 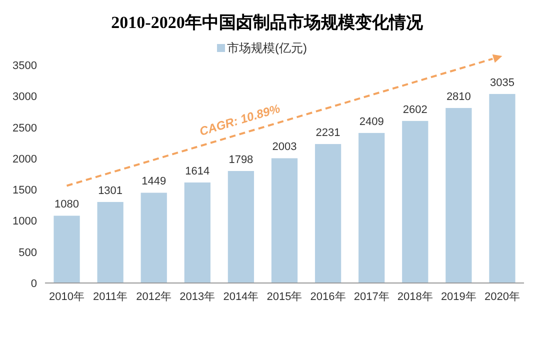 What do you see at coordinates (240, 120) in the screenshot?
I see `annotation: CAGR: 10.89%` at bounding box center [240, 120].